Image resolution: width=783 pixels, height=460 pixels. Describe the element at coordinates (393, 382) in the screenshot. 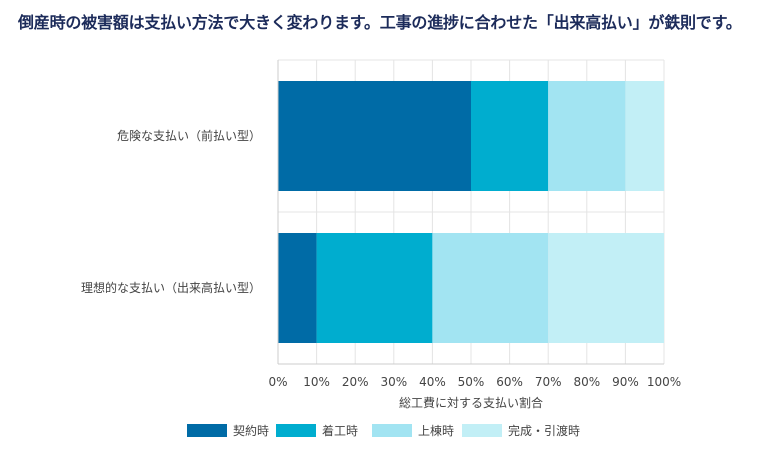

I see `x-tick-label: 30%` at that location.